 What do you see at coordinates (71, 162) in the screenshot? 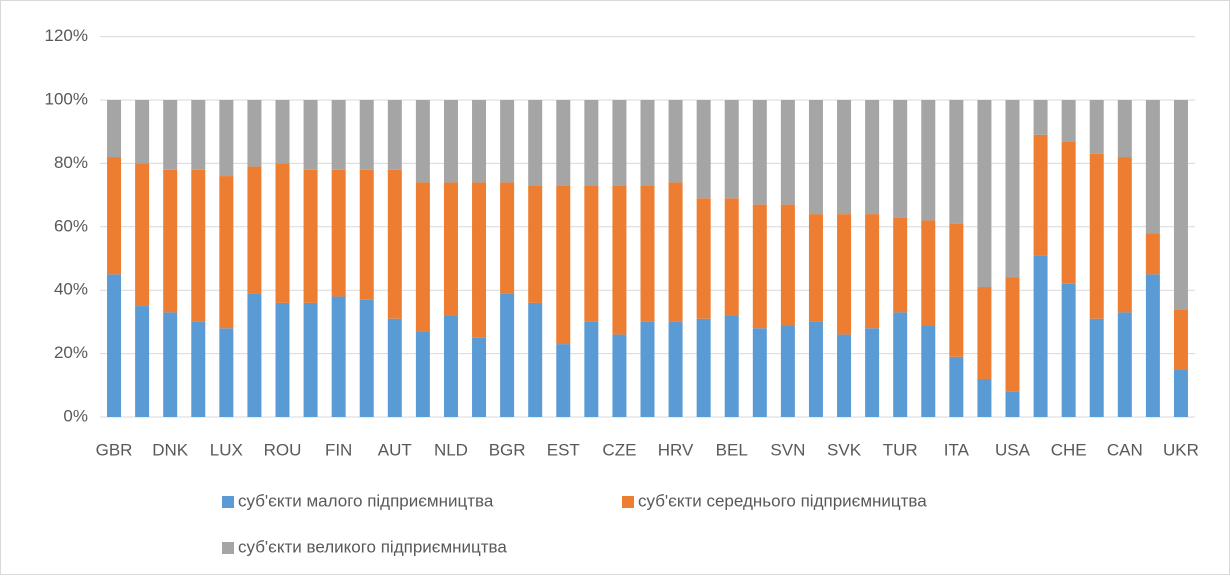
I see `y-tick-label: 80%` at bounding box center [71, 162].